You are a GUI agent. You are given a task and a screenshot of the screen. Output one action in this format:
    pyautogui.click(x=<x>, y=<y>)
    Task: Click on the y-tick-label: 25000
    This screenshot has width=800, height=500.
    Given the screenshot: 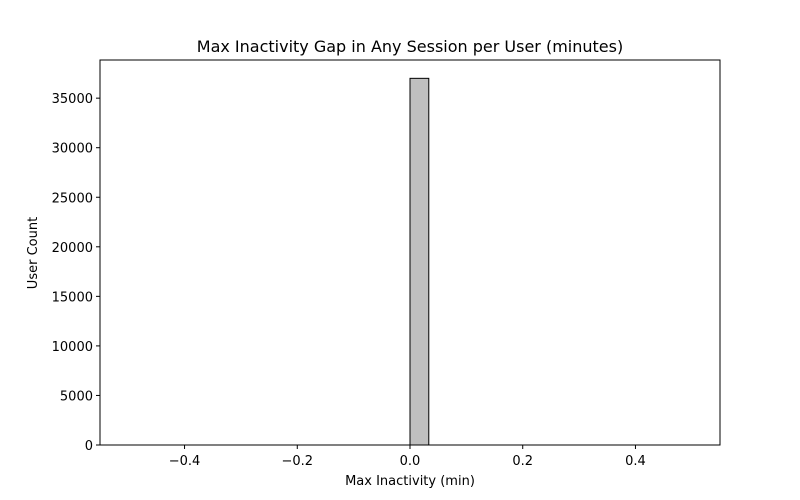 What is the action you would take?
    pyautogui.click(x=72, y=198)
    